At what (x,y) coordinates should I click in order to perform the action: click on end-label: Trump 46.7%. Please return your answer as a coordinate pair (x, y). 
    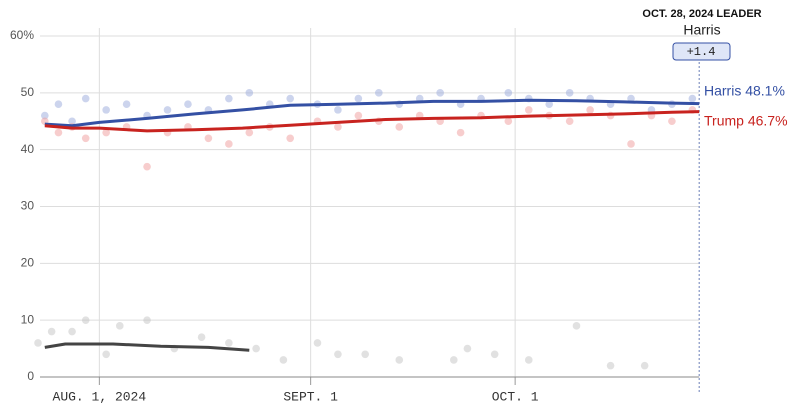
    Looking at the image, I should click on (746, 120).